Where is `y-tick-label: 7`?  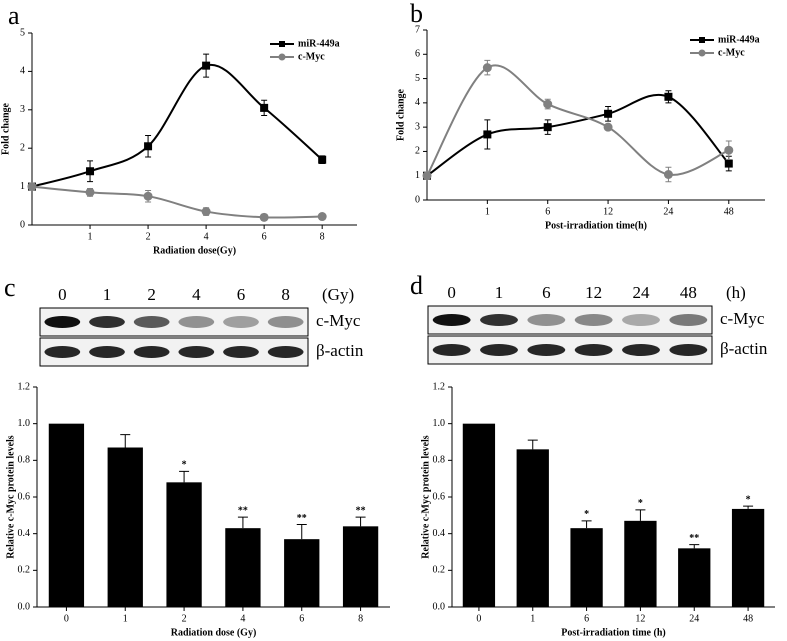 y-tick-label: 7 is located at coordinates (417, 29).